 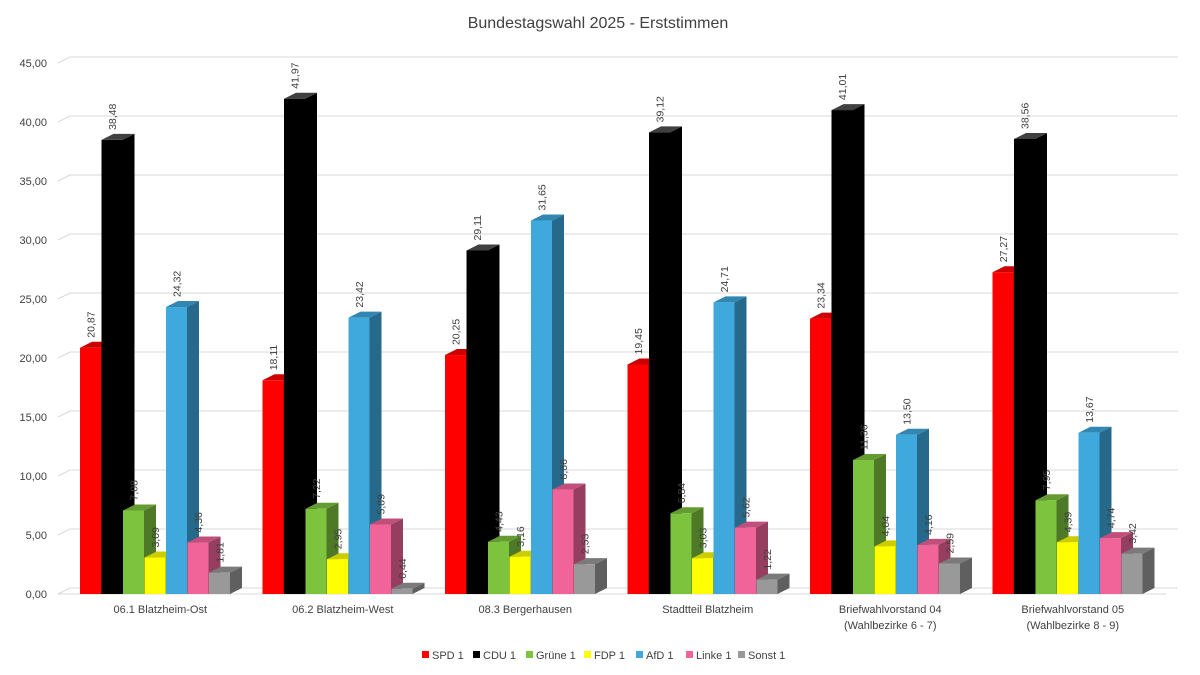 What do you see at coordinates (890, 610) in the screenshot?
I see `x-tick-label: Briefwahlvorstand 04` at bounding box center [890, 610].